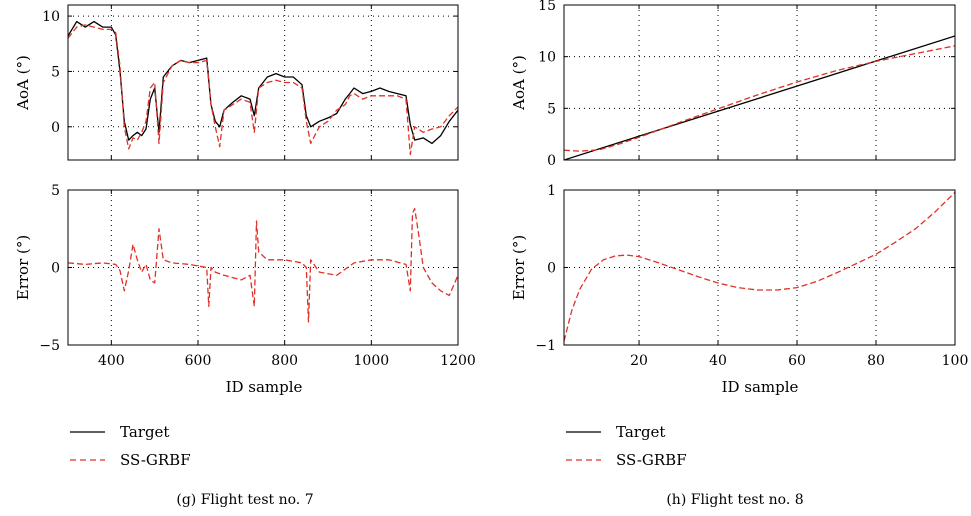 The image size is (971, 516). Describe the element at coordinates (198, 361) in the screenshot. I see `x-tick-label: 600` at that location.